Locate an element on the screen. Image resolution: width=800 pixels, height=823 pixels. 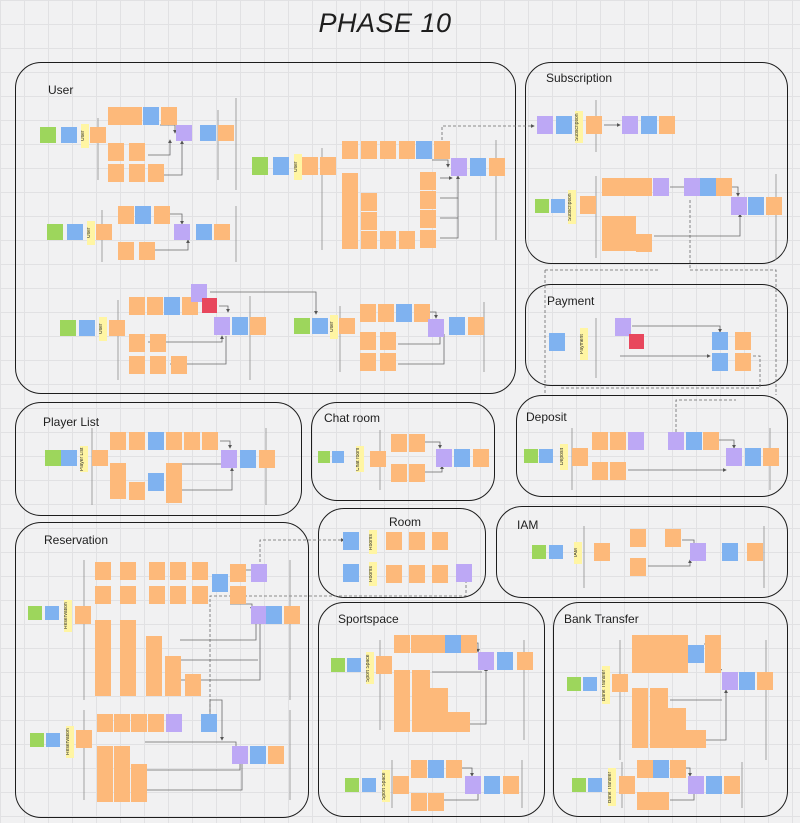
frame-bank-transfer: Bank Transfer is located at coordinates (670, 709).